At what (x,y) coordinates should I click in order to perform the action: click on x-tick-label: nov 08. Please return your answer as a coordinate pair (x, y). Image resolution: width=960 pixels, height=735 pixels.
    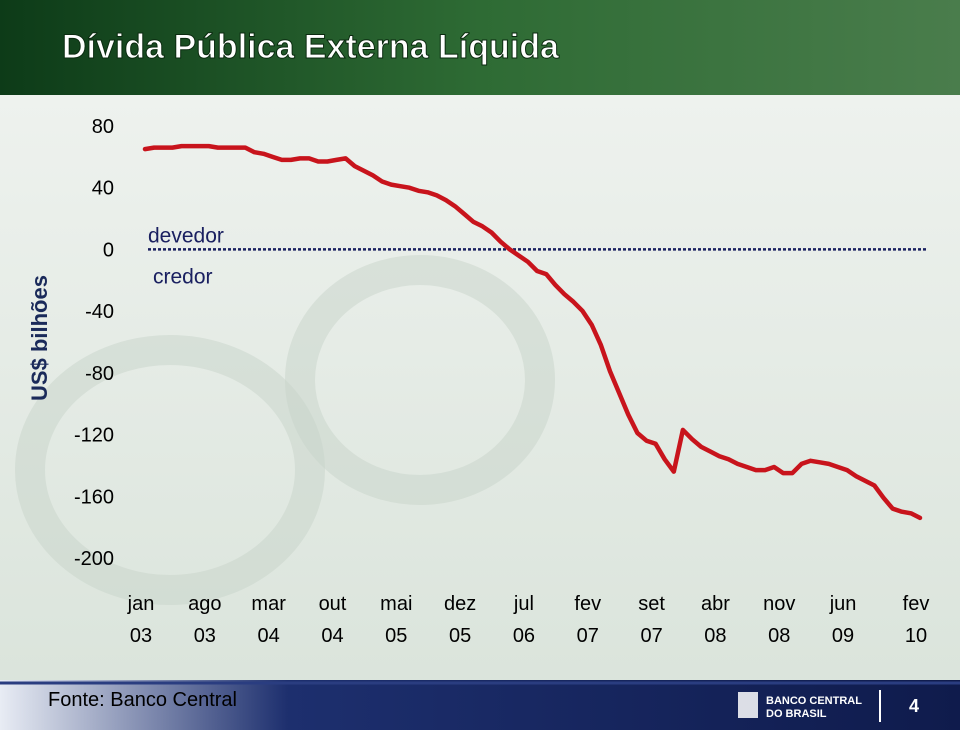
    Looking at the image, I should click on (779, 620).